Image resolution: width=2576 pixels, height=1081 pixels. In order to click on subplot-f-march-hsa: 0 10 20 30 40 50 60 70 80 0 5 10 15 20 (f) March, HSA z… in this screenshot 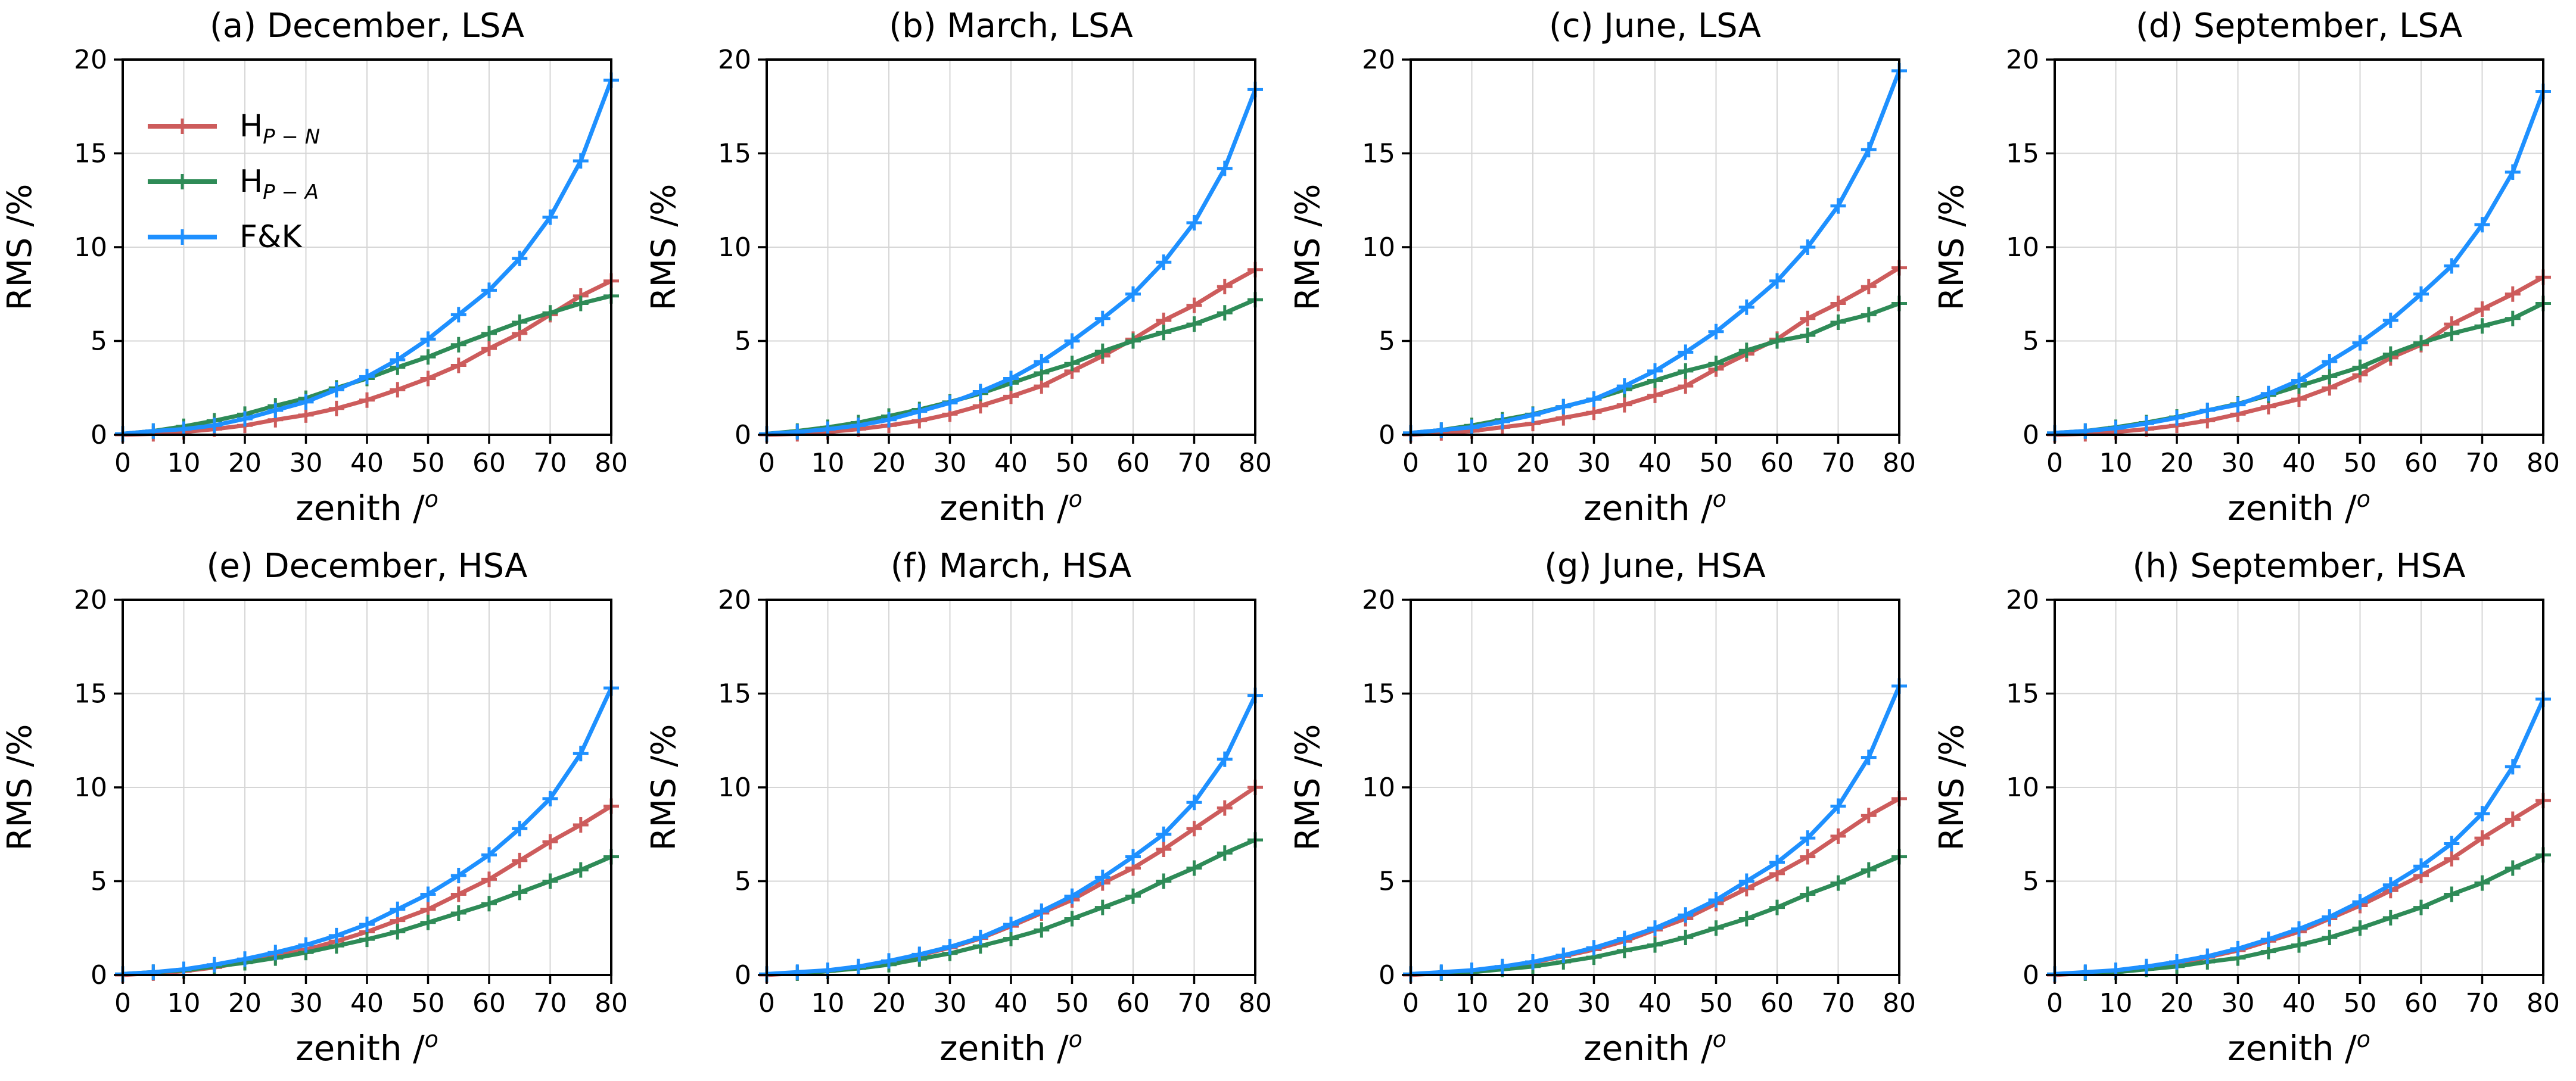, I will do `click(966, 810)`.